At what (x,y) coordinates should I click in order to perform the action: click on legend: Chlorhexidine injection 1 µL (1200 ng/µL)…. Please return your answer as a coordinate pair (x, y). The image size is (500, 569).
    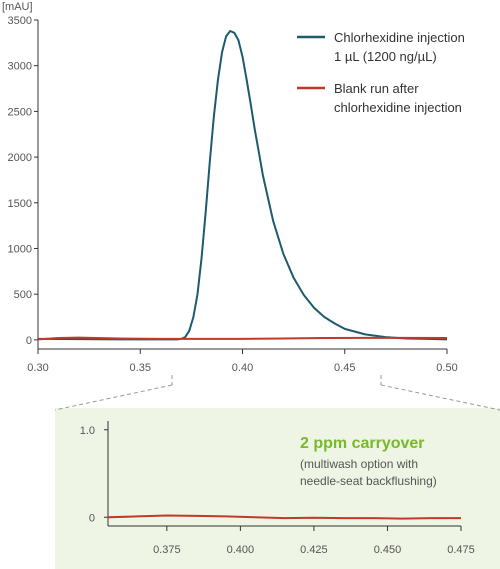
    Looking at the image, I should click on (381, 72).